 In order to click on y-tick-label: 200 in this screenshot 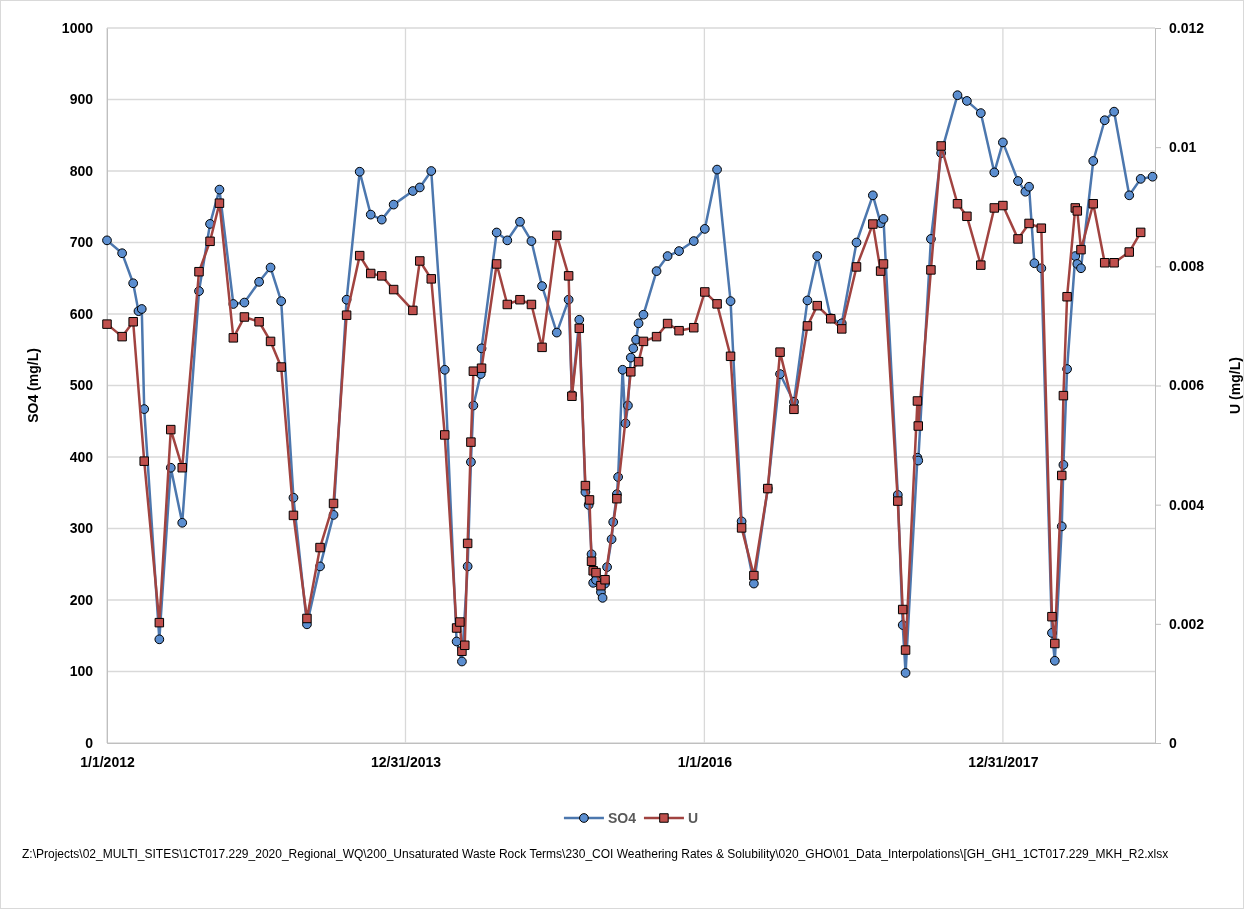, I will do `click(81, 599)`.